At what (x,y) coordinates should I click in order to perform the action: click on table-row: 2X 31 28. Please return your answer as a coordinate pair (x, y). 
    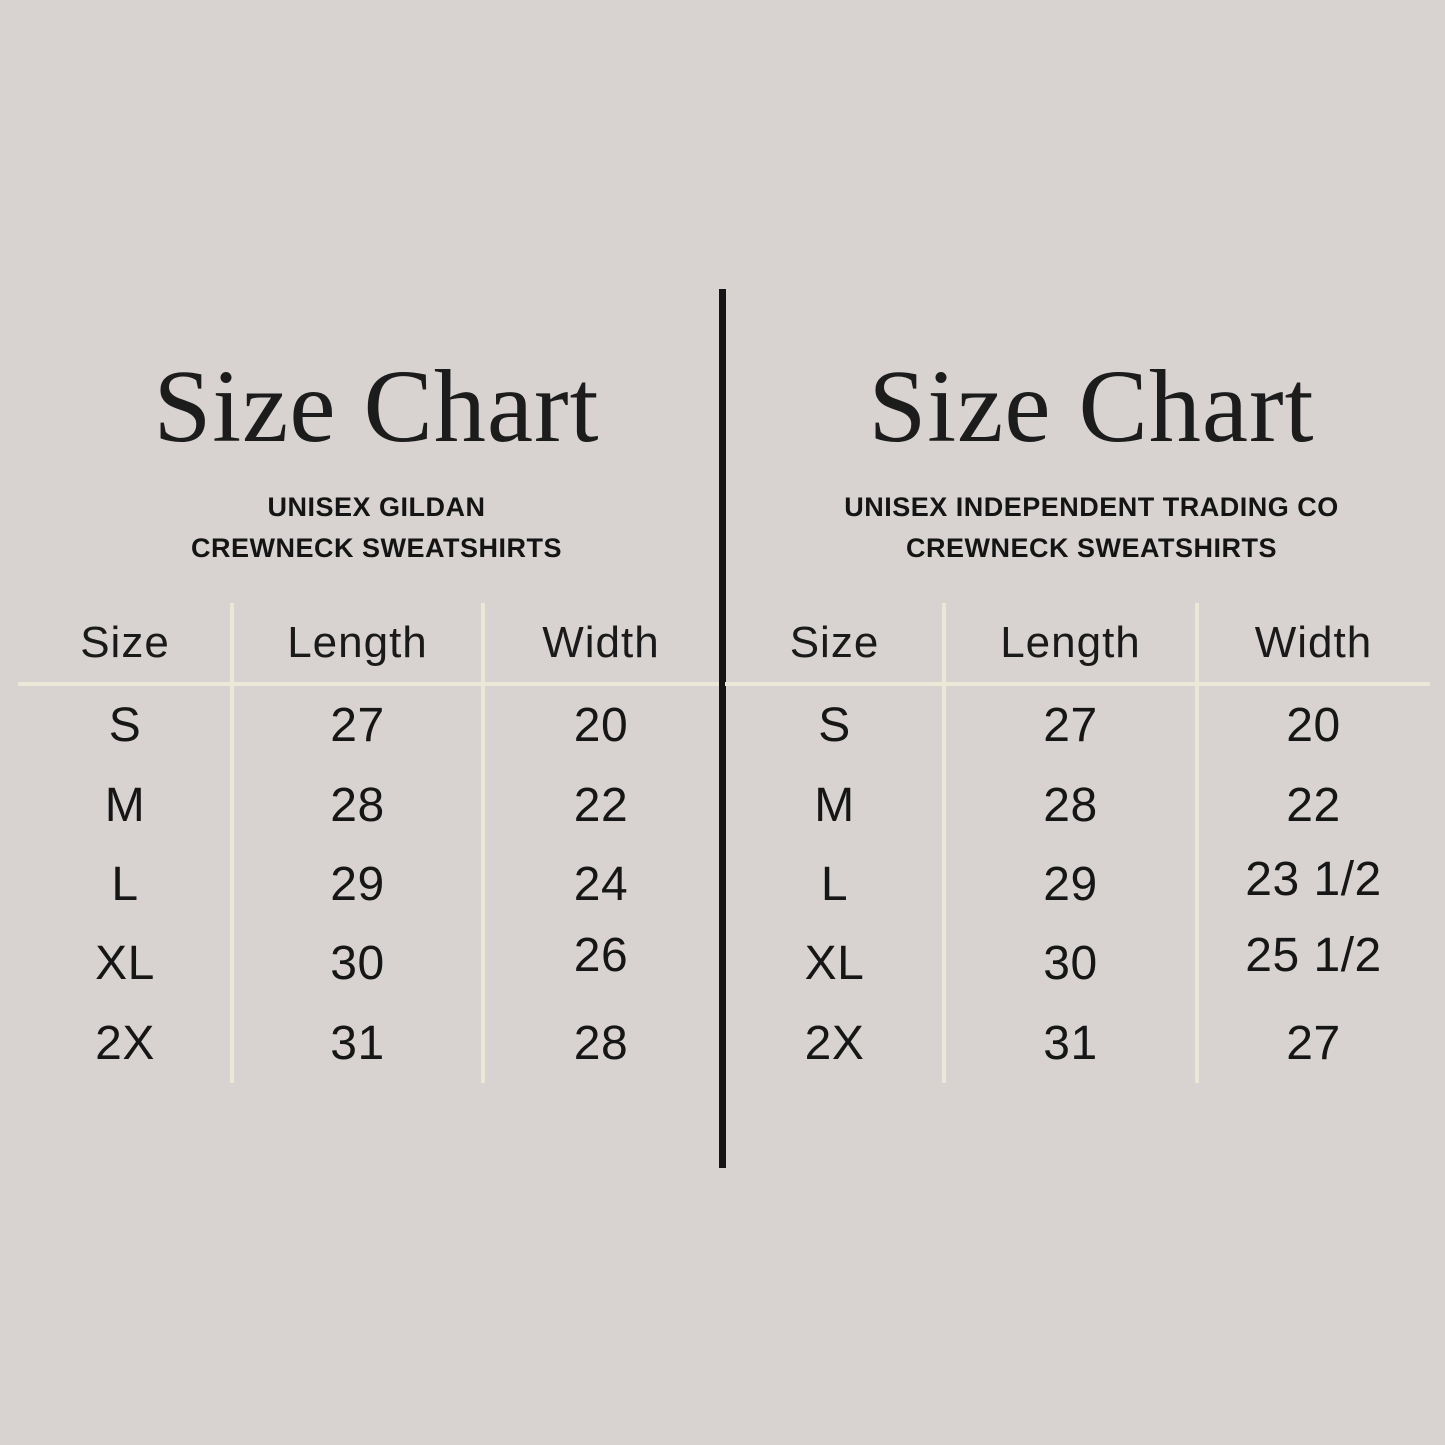
    Looking at the image, I should click on (368, 1043).